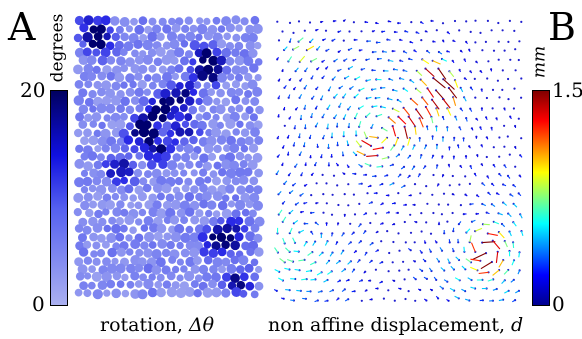 The image size is (582, 339). What do you see at coordinates (567, 90) in the screenshot?
I see `colorbar-b-max-label: 1.5` at bounding box center [567, 90].